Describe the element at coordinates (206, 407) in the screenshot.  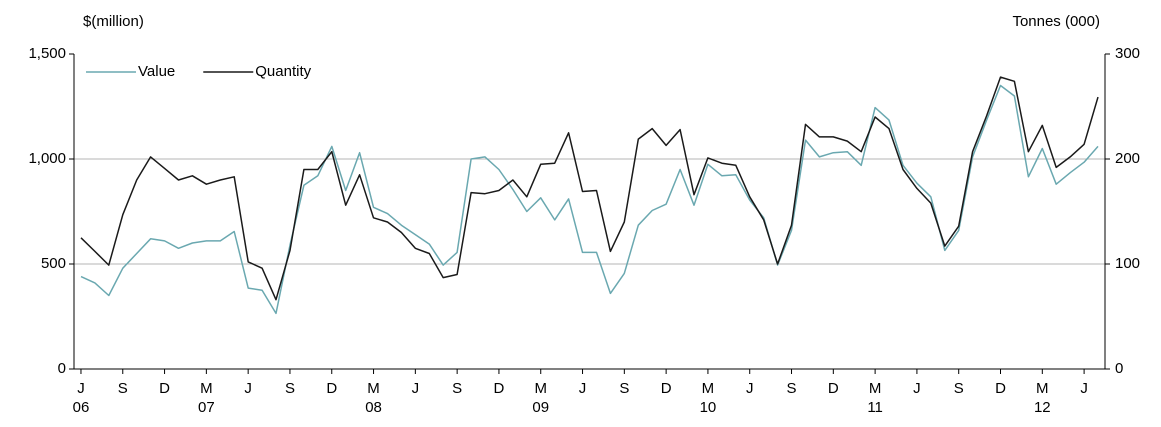
I see `x-year-label: 07` at that location.